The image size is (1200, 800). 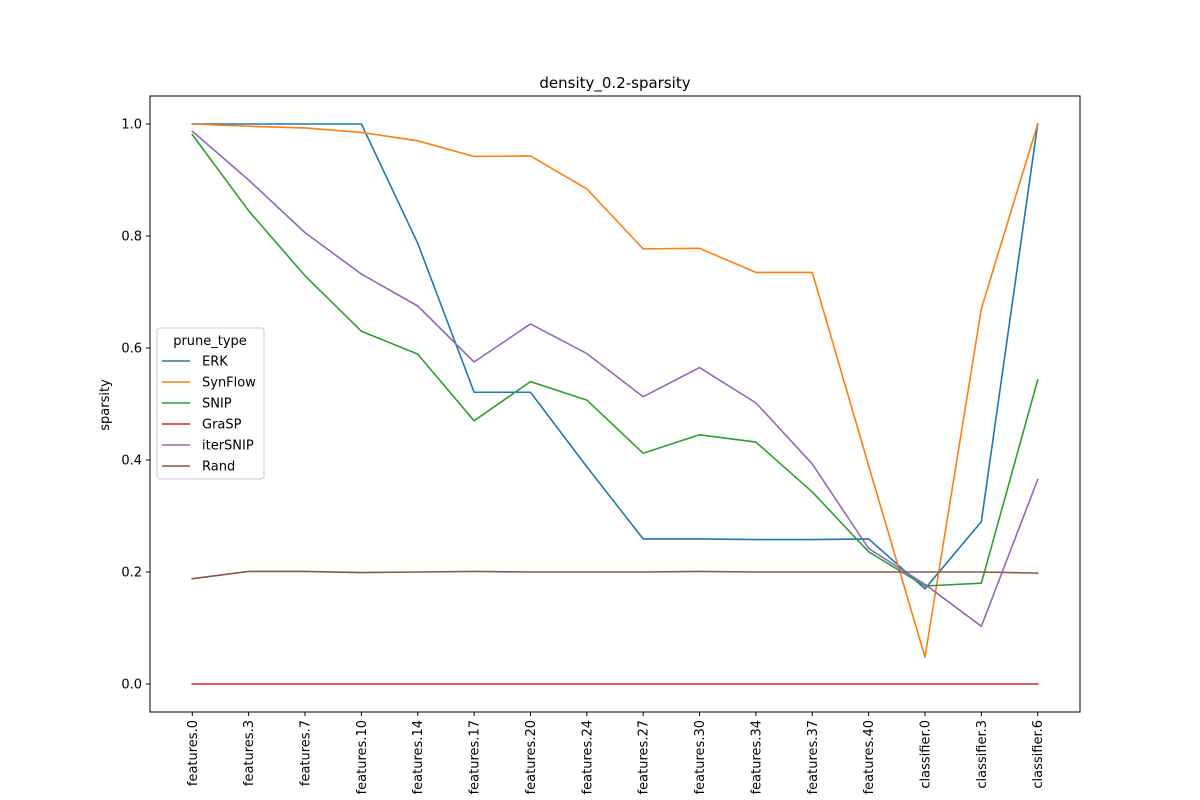 I want to click on x-tick-label: classifier.3, so click(x=982, y=754).